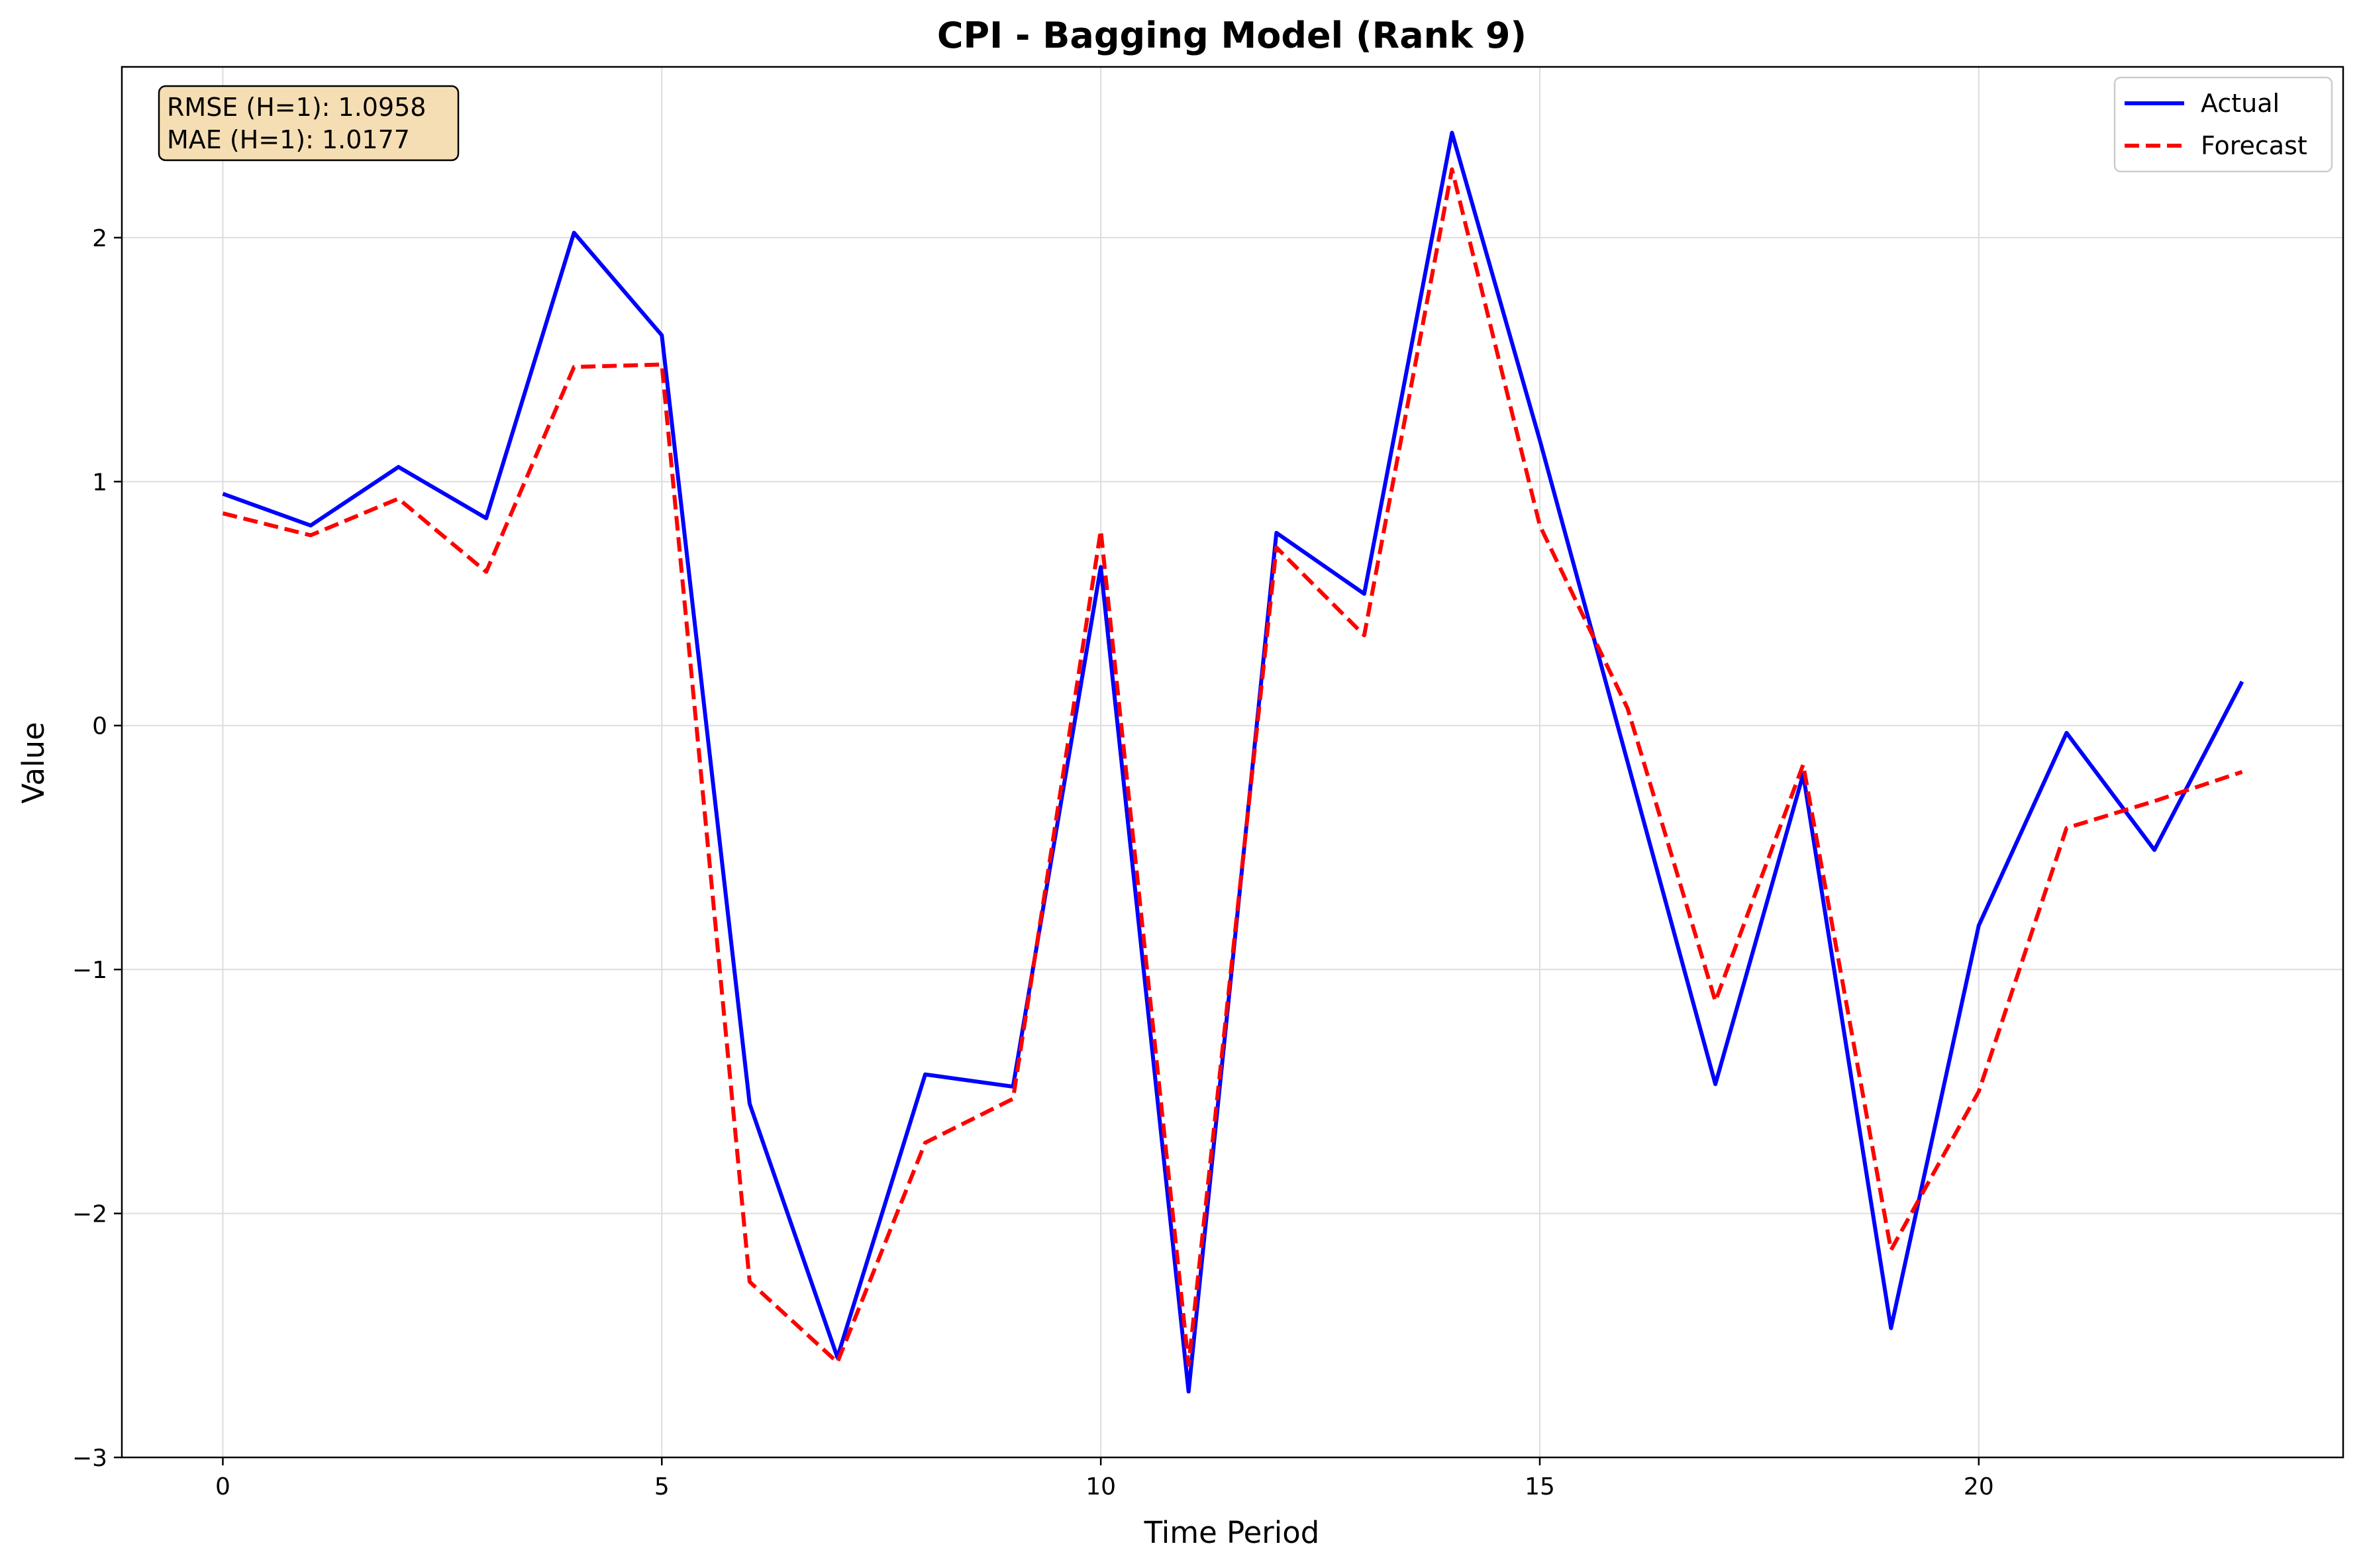 Image resolution: width=2363 pixels, height=1568 pixels. I want to click on metrics-box: RMSE (H=1): 1.0958 MAE (H=1): 1.0177, so click(309, 123).